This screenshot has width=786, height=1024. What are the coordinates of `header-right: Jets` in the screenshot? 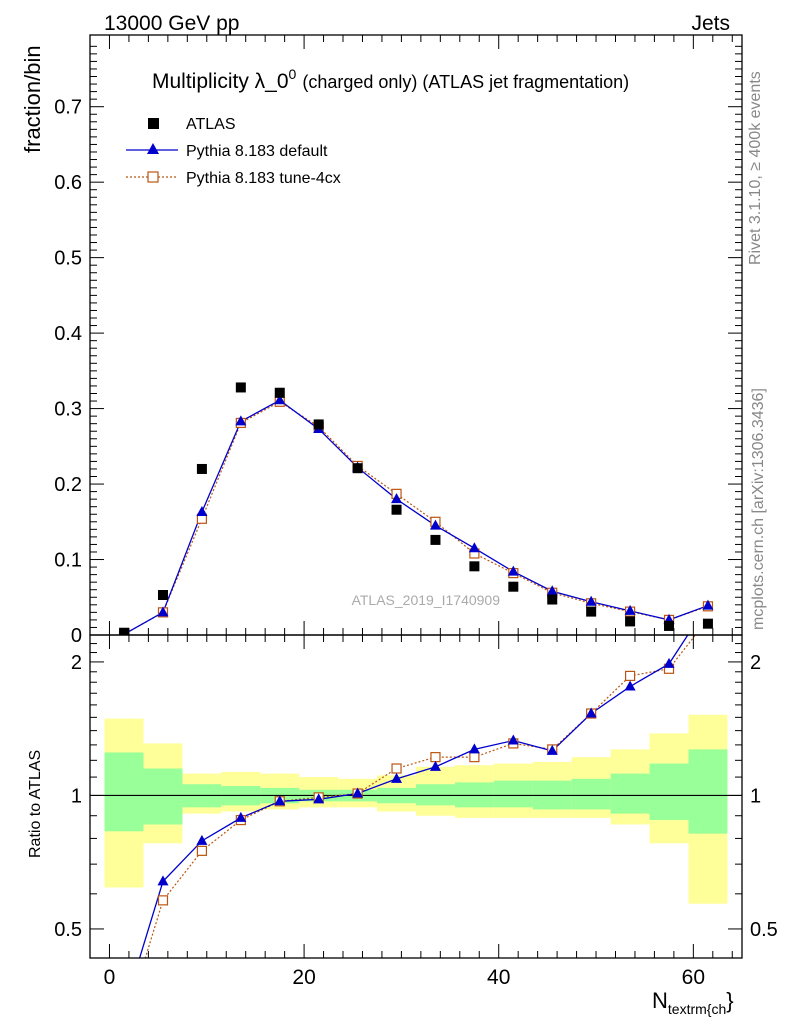 It's located at (710, 23).